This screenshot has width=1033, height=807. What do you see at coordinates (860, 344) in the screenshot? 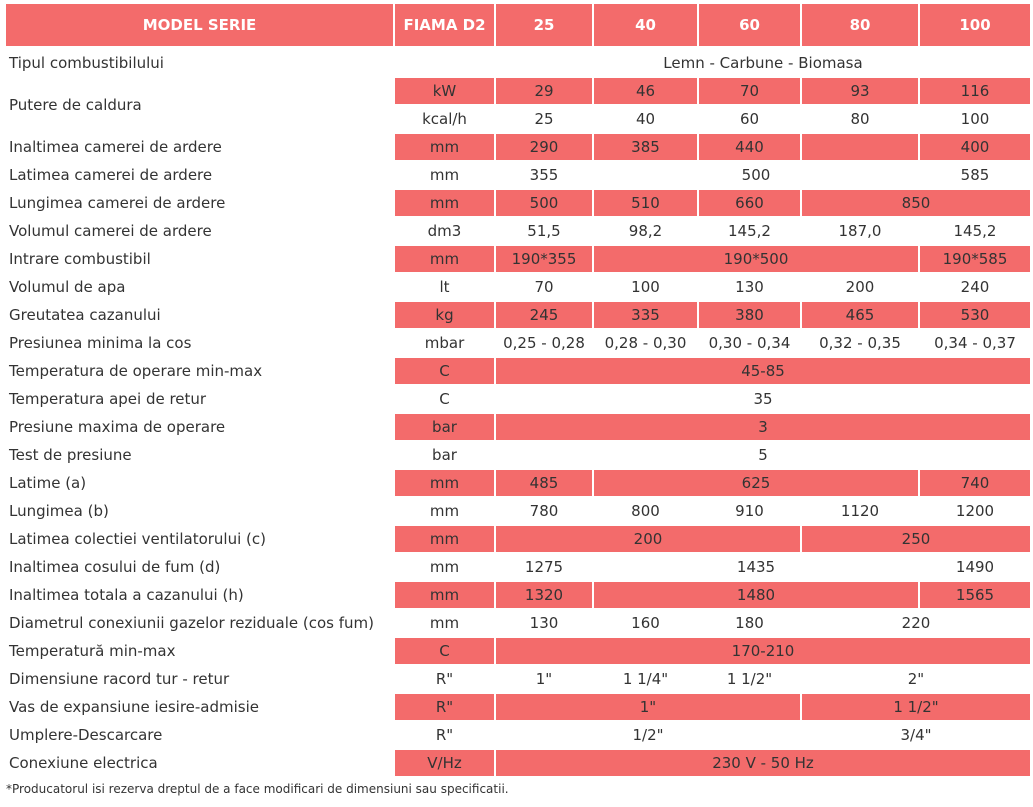
I see `value-cell: 0,32 - 0,35` at bounding box center [860, 344].